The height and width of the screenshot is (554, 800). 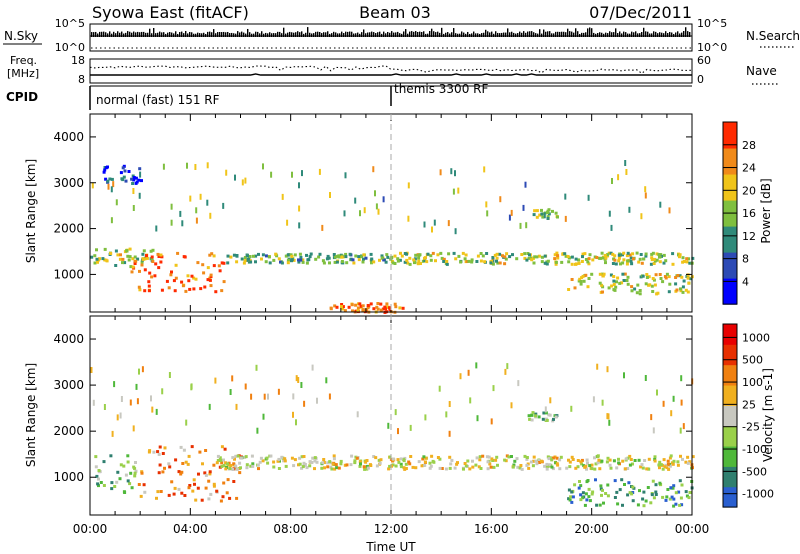 What do you see at coordinates (68, 385) in the screenshot?
I see `y-tick-label: 3000` at bounding box center [68, 385].